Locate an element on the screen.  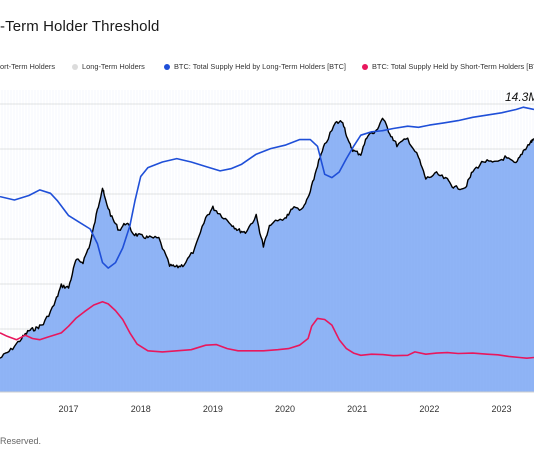
series-sth-supply-line is located at coordinates (267, 329).